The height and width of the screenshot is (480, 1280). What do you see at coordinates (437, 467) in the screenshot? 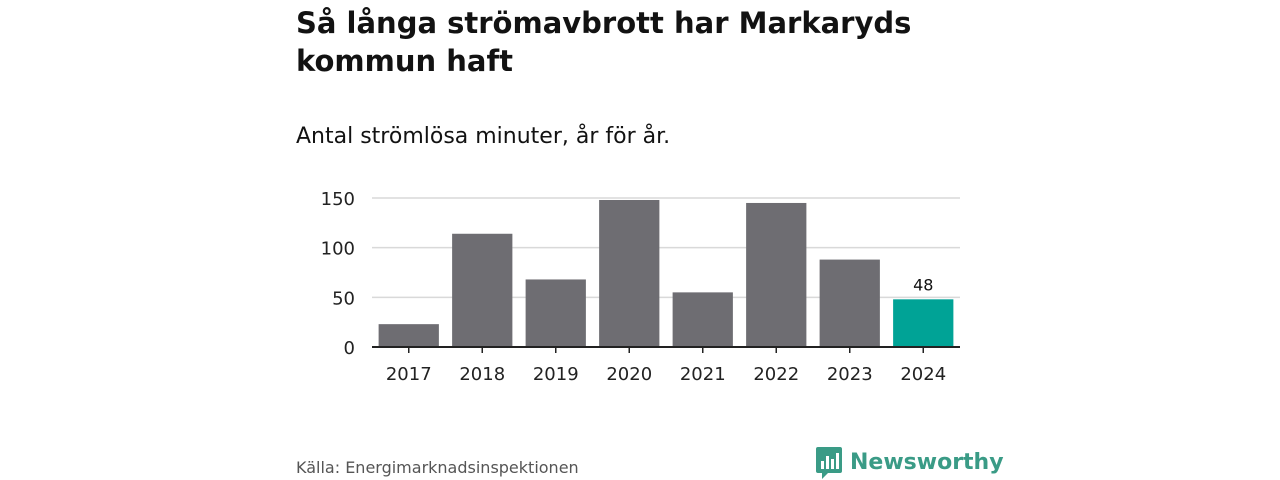
I see `source-note: Källa: Energimarknadsinspektionen` at bounding box center [437, 467].